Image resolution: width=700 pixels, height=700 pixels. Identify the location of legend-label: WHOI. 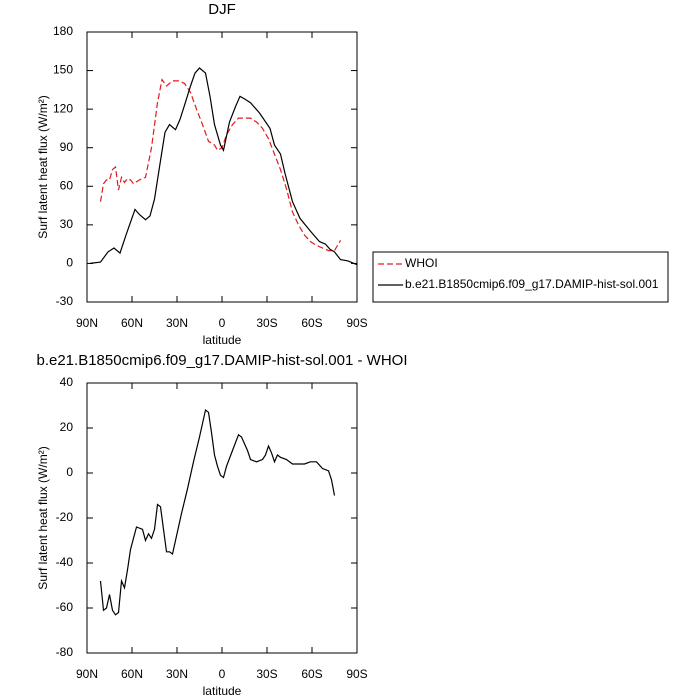
(421, 263).